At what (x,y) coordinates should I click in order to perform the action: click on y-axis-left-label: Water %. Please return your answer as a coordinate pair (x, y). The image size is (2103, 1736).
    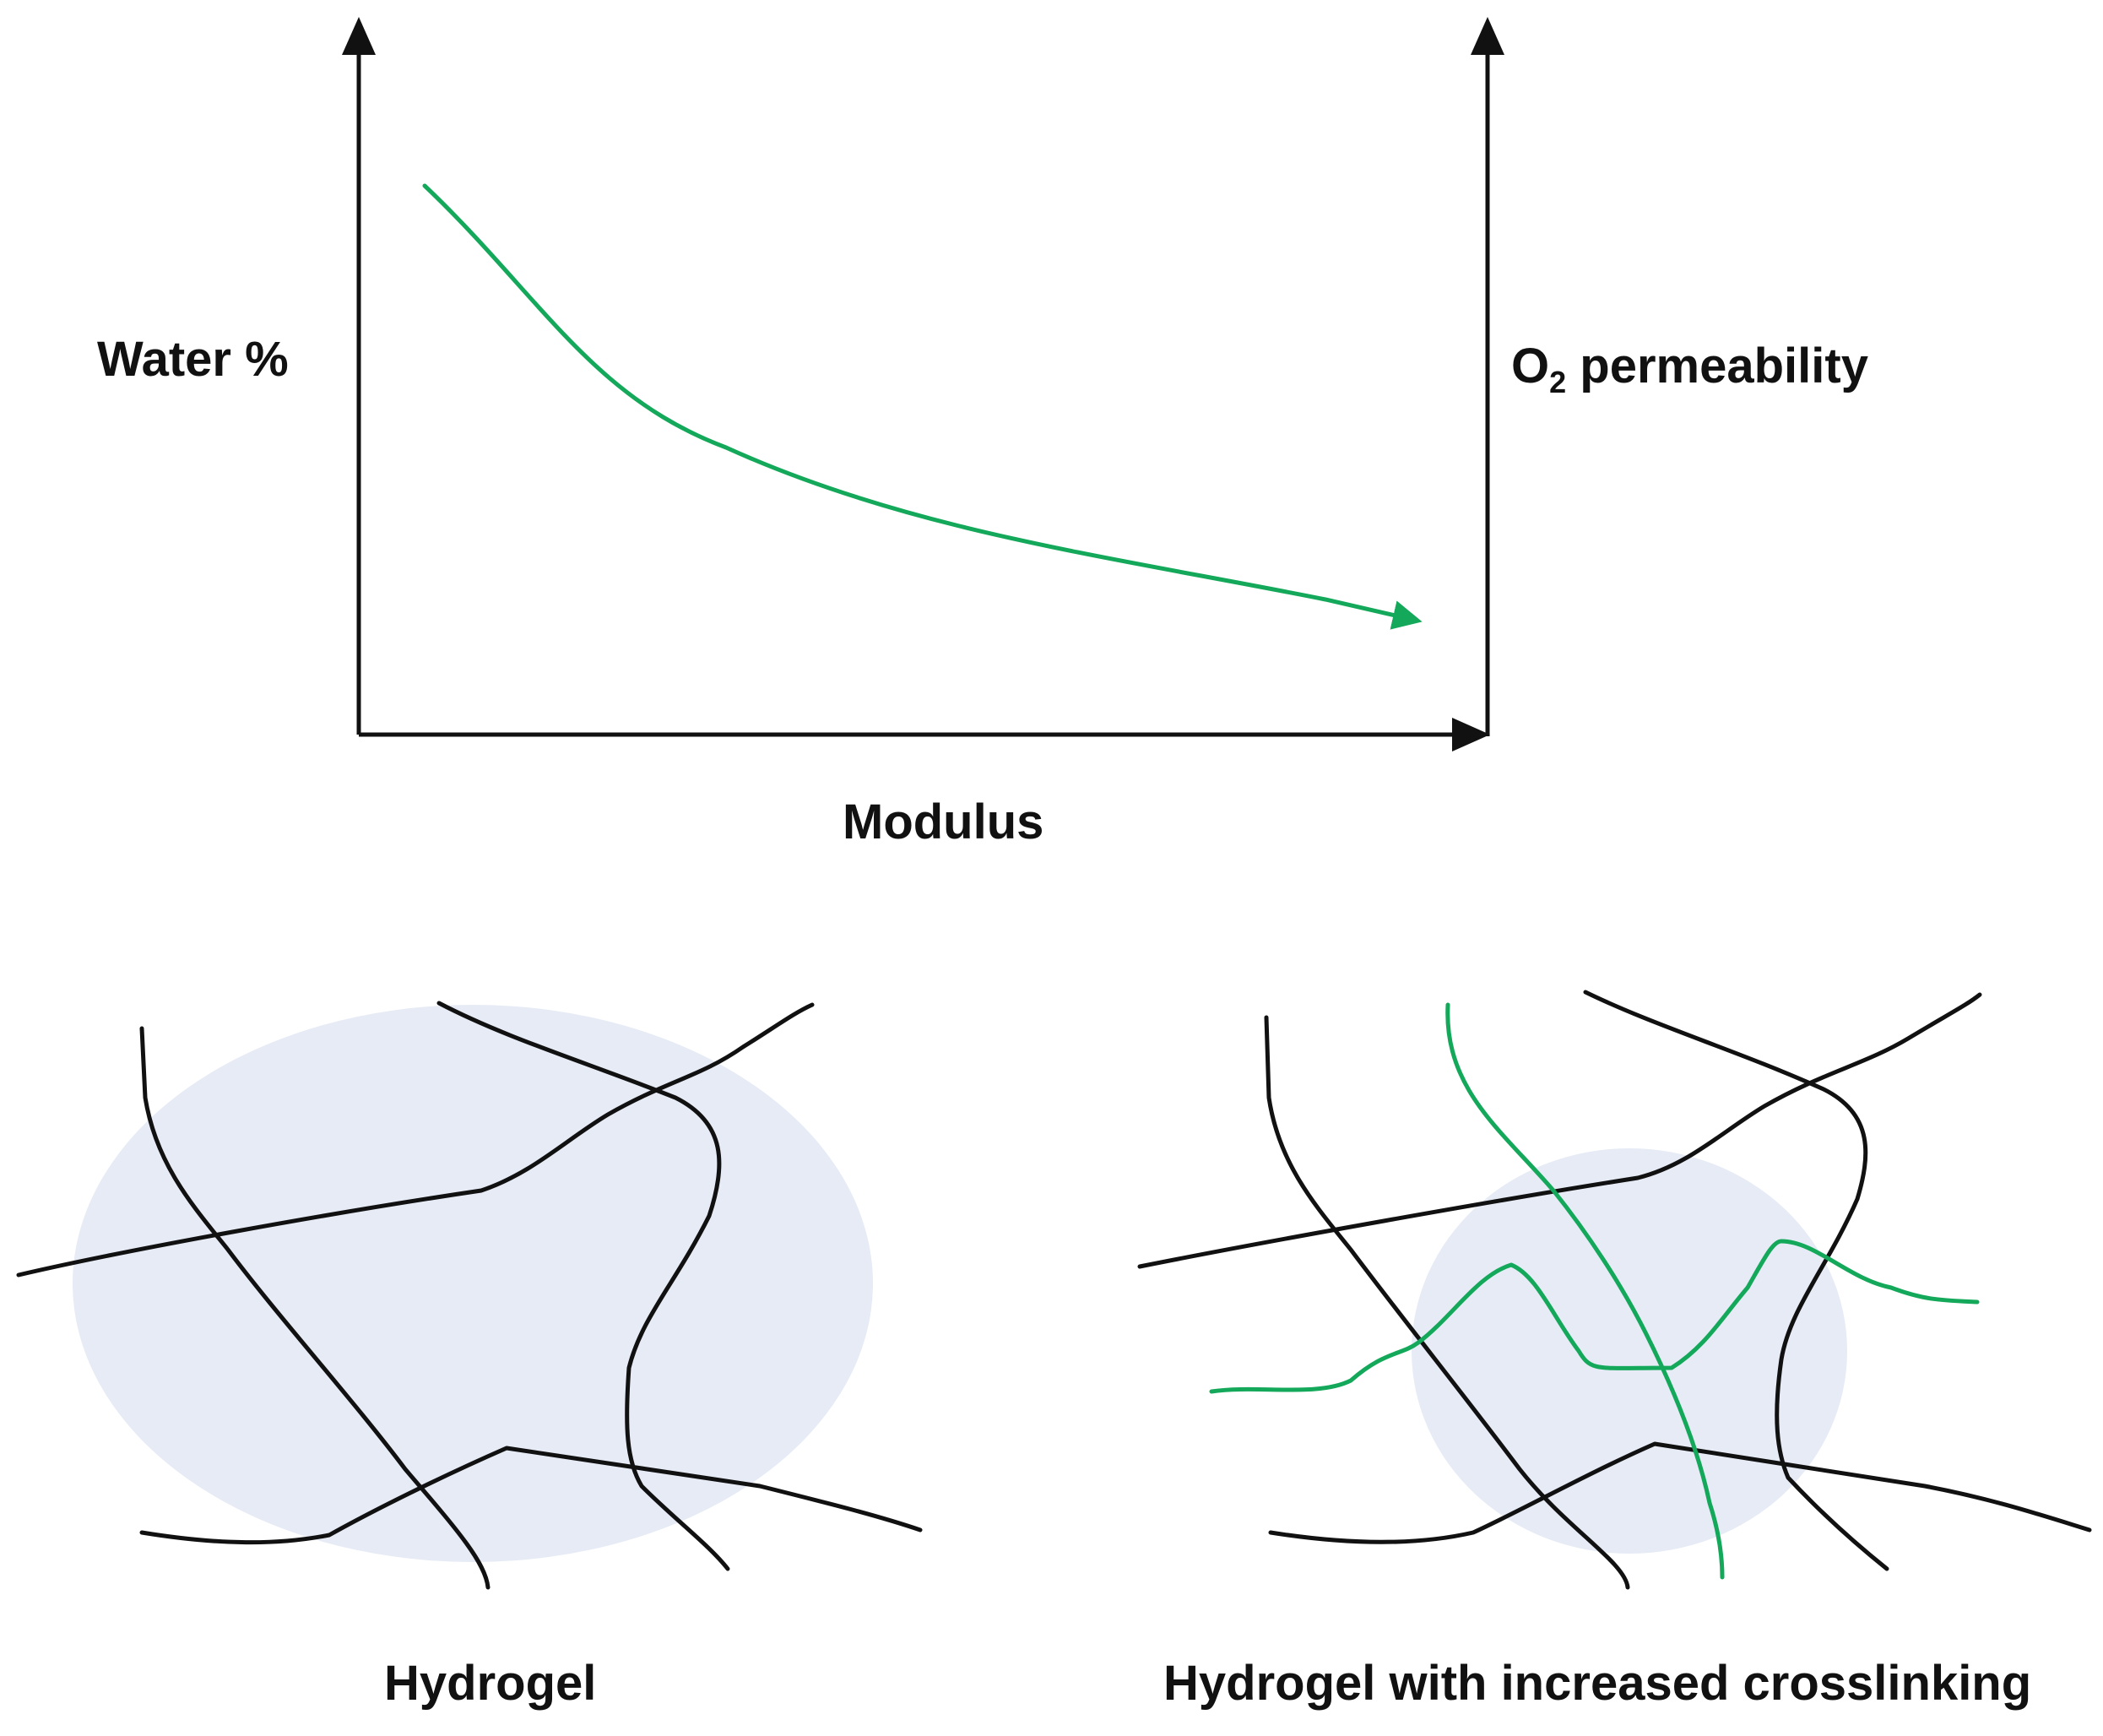
    Looking at the image, I should click on (193, 360).